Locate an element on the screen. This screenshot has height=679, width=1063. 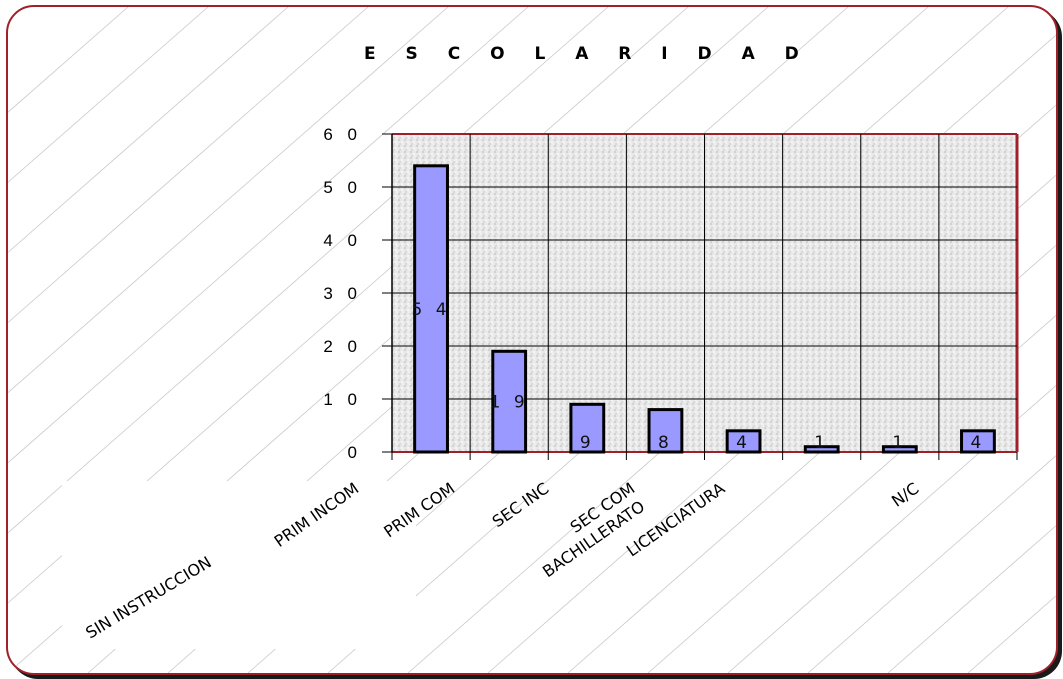
data-label: 8 is located at coordinates (665, 443).